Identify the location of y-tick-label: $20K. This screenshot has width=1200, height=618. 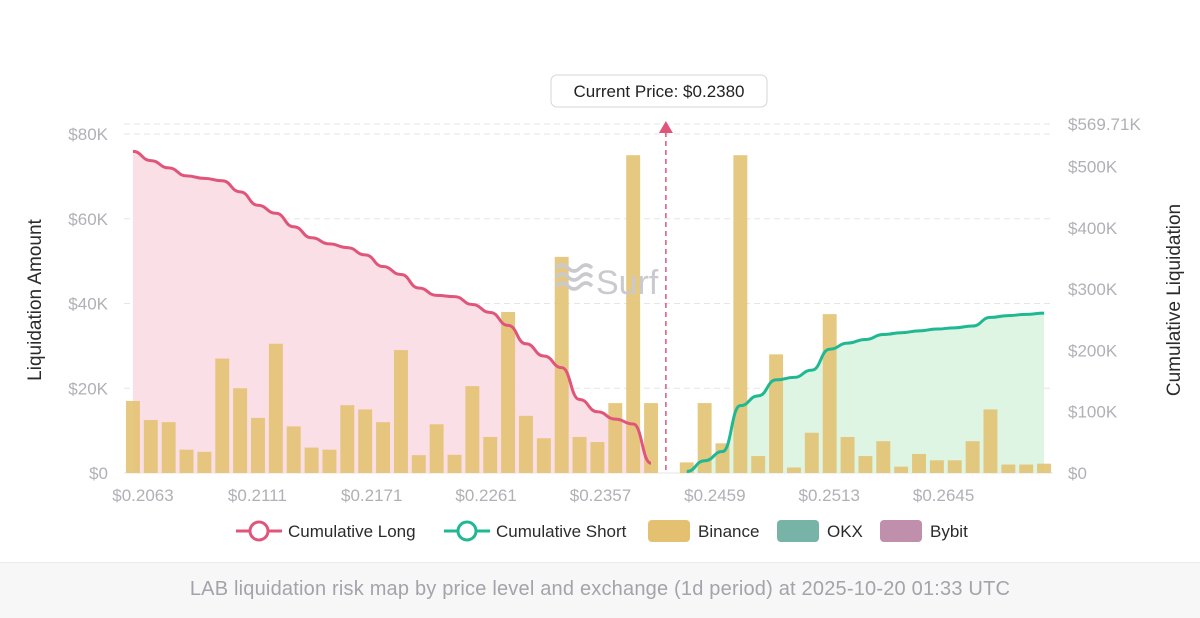
(88, 388).